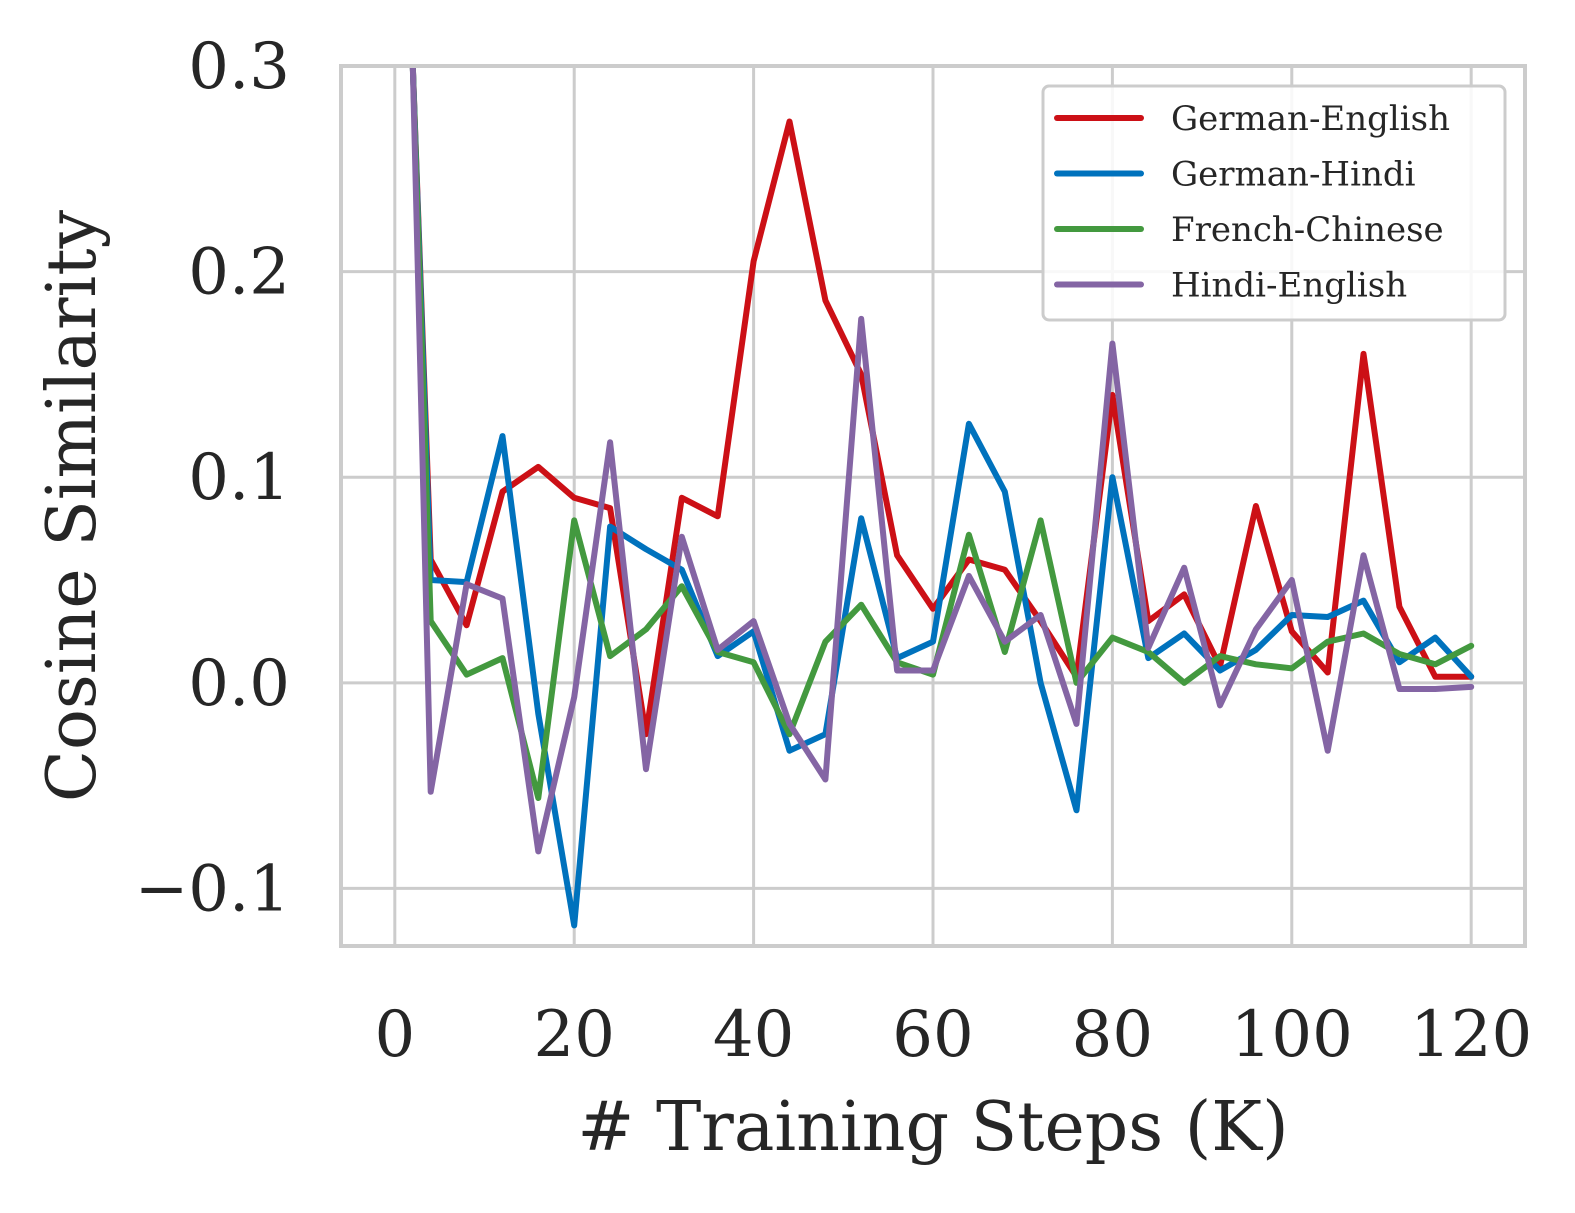 The height and width of the screenshot is (1213, 1575). I want to click on x-tick-label: 40, so click(753, 1035).